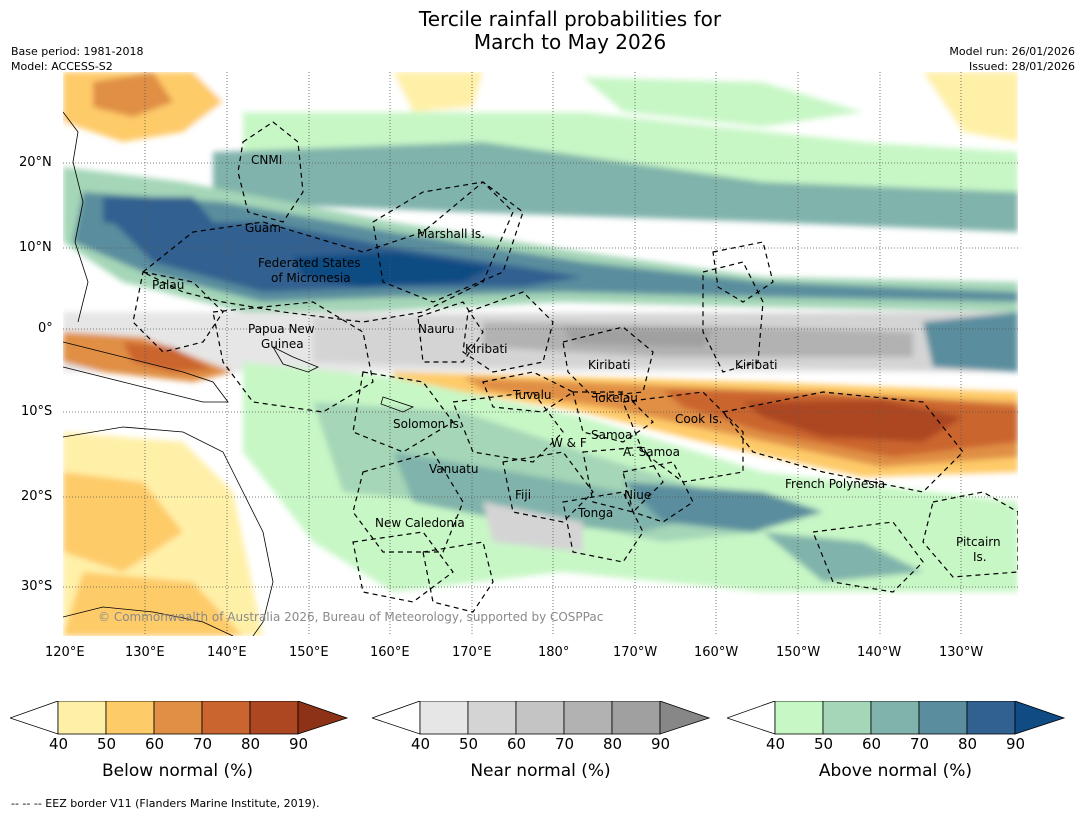 The image size is (1085, 816). Describe the element at coordinates (1021, 66) in the screenshot. I see `issued-date: Issued: 28/01/2026` at that location.